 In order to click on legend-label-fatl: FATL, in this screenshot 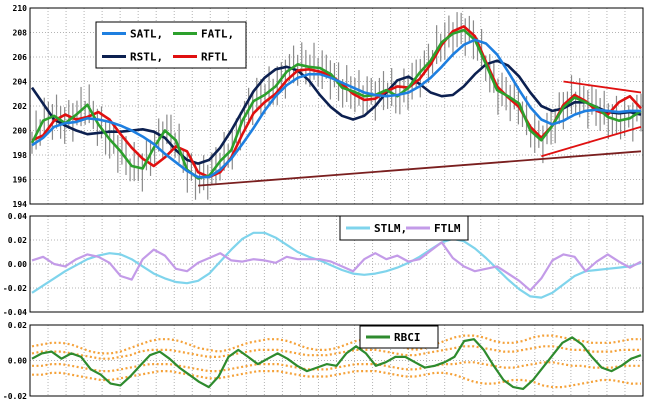, I will do `click(217, 34)`.